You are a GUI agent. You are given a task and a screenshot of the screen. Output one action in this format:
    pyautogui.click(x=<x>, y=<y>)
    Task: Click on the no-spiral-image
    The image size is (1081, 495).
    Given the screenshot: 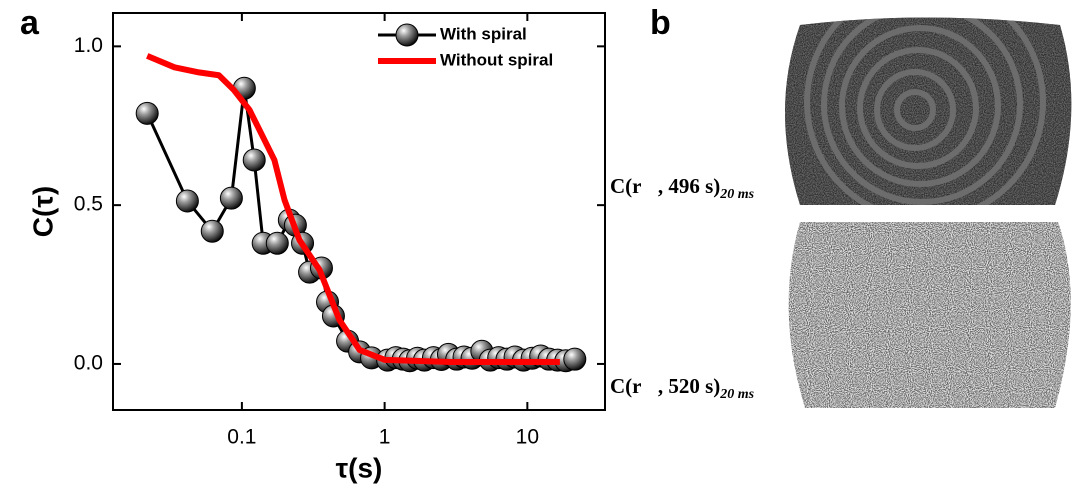 What is the action you would take?
    pyautogui.click(x=929, y=315)
    